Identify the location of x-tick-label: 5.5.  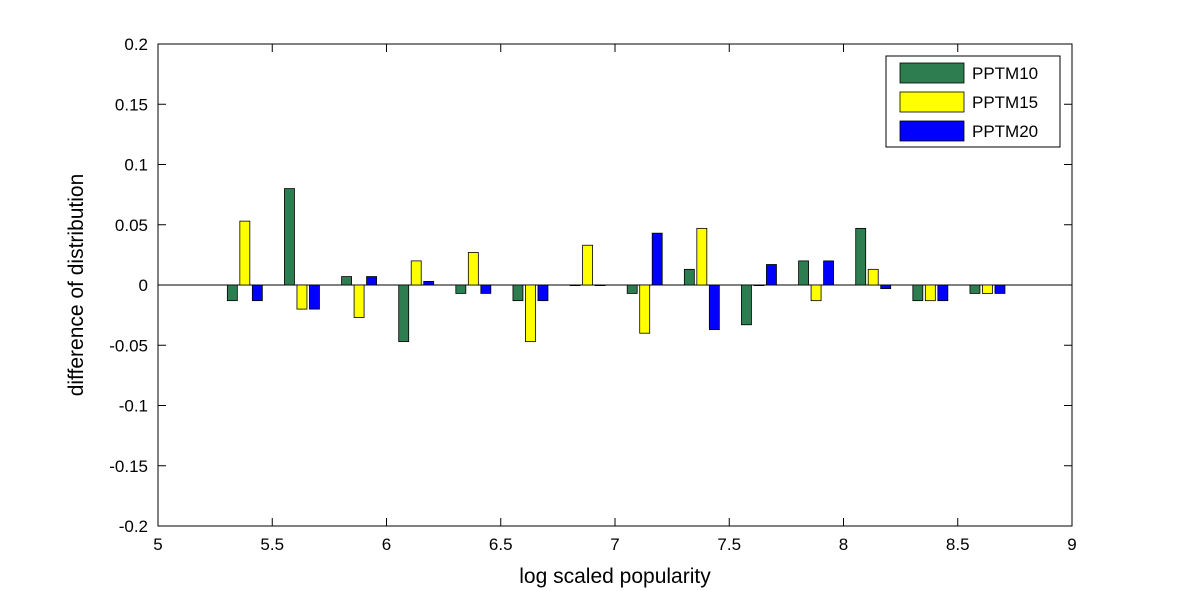
(272, 544).